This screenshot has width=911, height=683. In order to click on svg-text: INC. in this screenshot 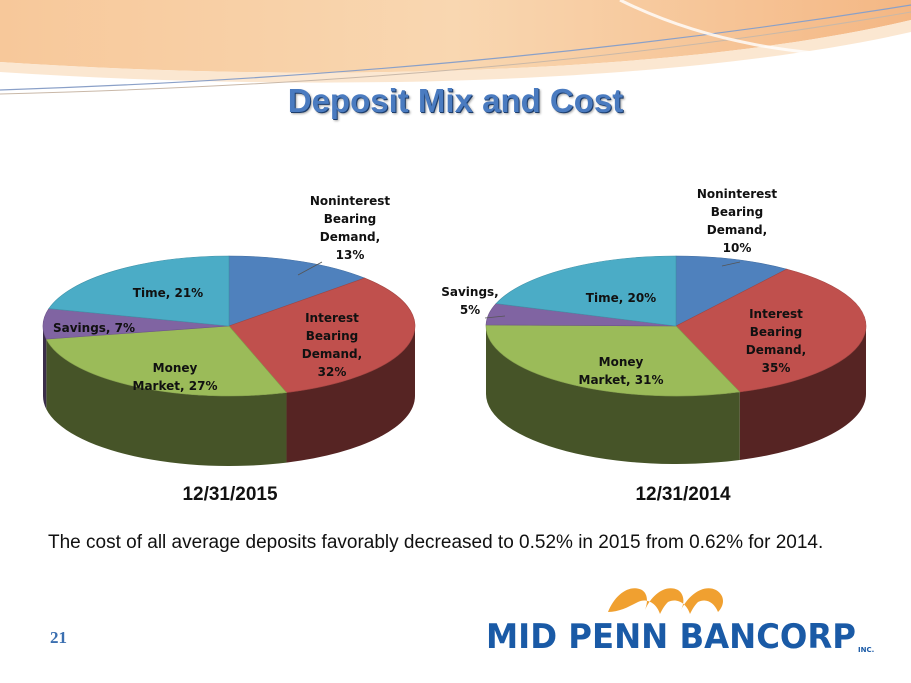, I will do `click(866, 650)`.